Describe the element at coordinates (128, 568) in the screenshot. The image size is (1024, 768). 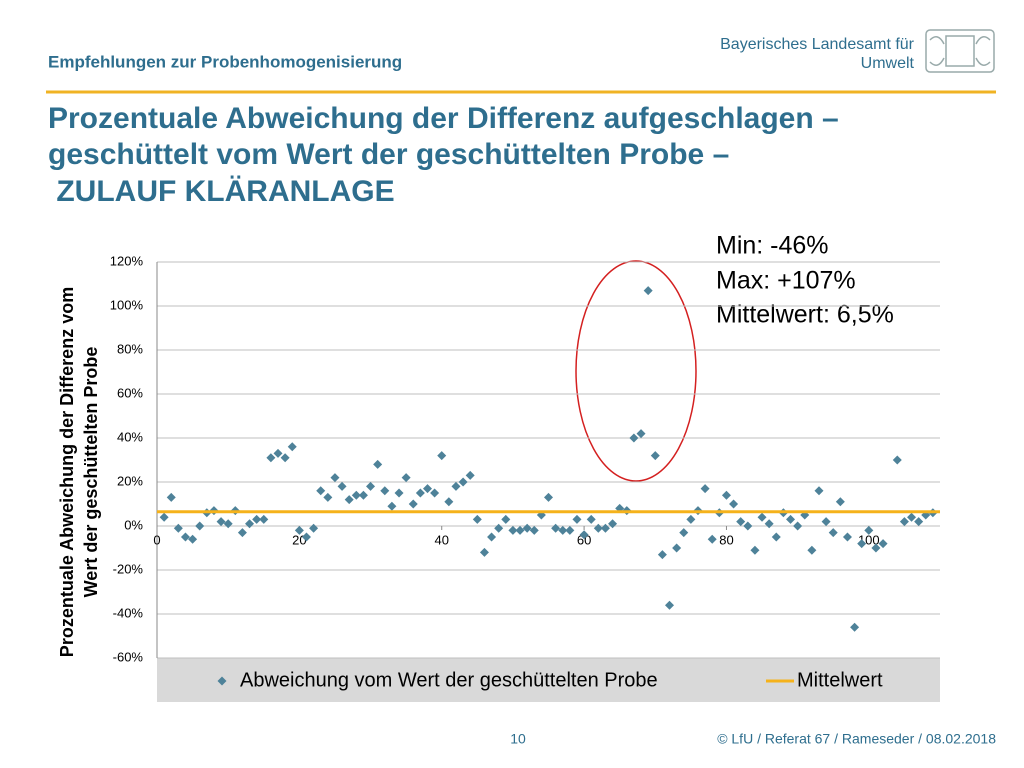
I see `y-tick-label: -20%` at that location.